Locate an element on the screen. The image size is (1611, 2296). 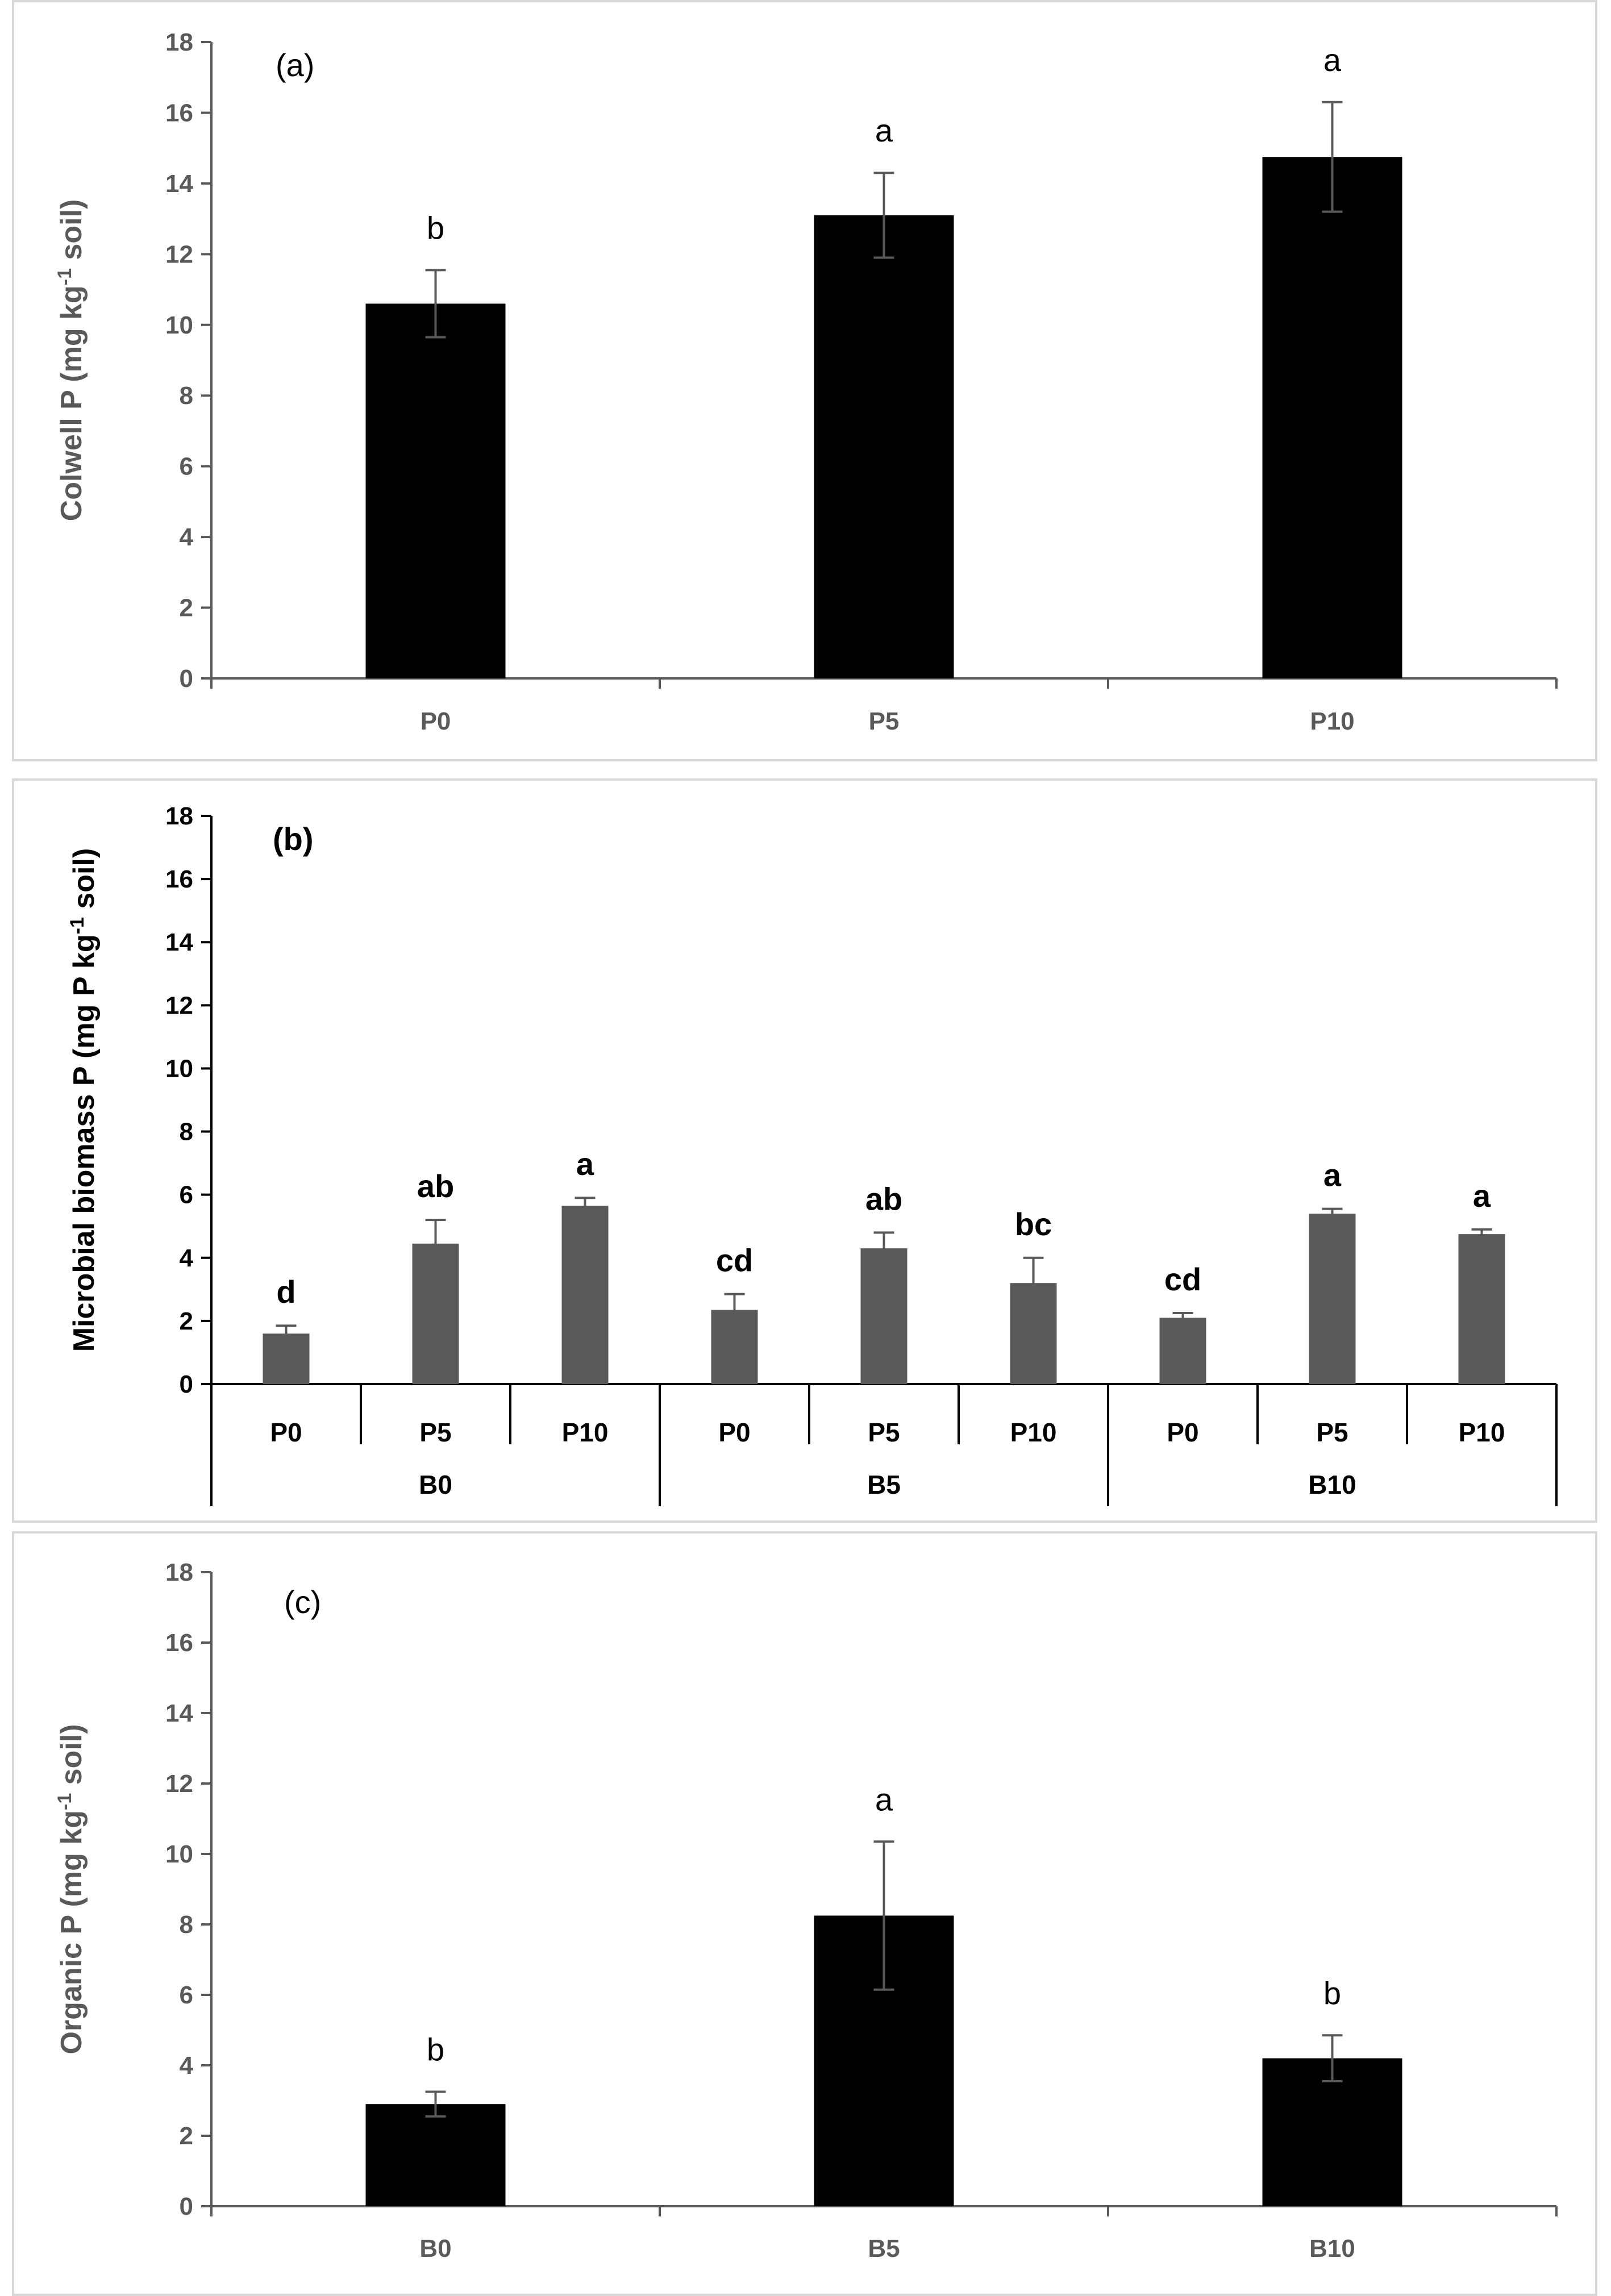
y-axis-title: Colwell P (mg kg-1 soil) is located at coordinates (71, 361).